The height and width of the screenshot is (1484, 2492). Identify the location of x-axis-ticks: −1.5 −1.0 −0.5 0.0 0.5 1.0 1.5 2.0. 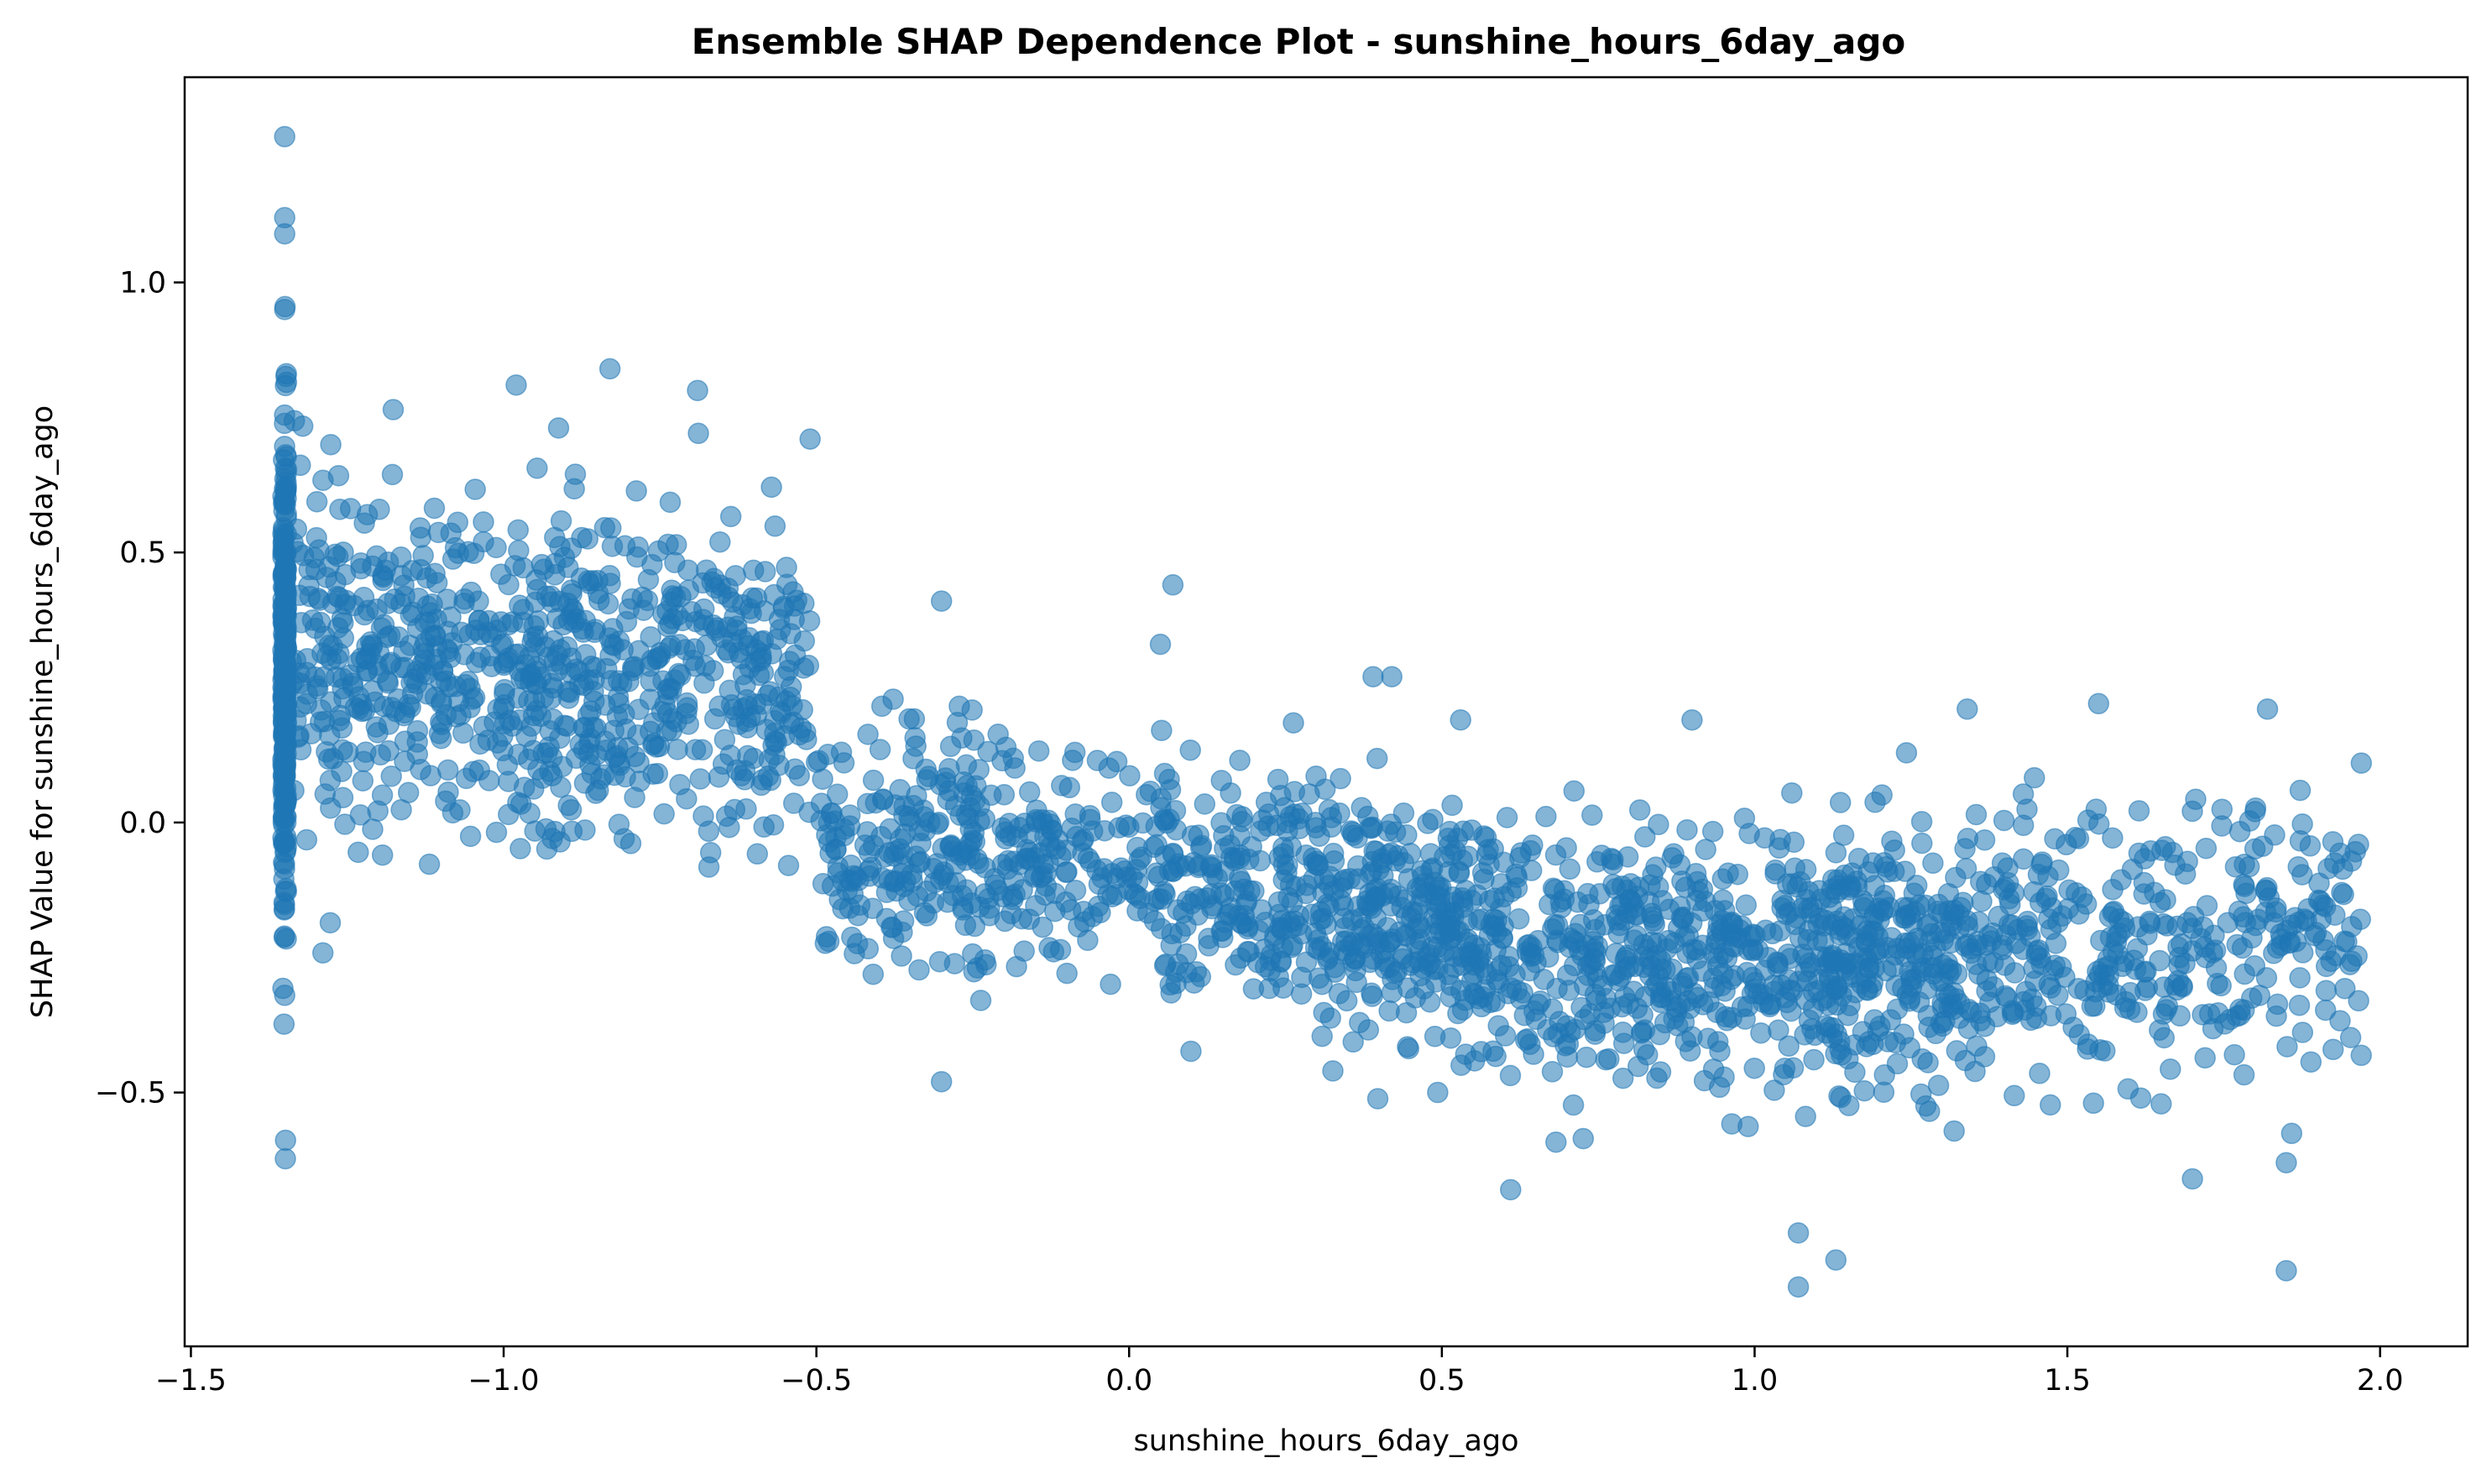
(1279, 1372).